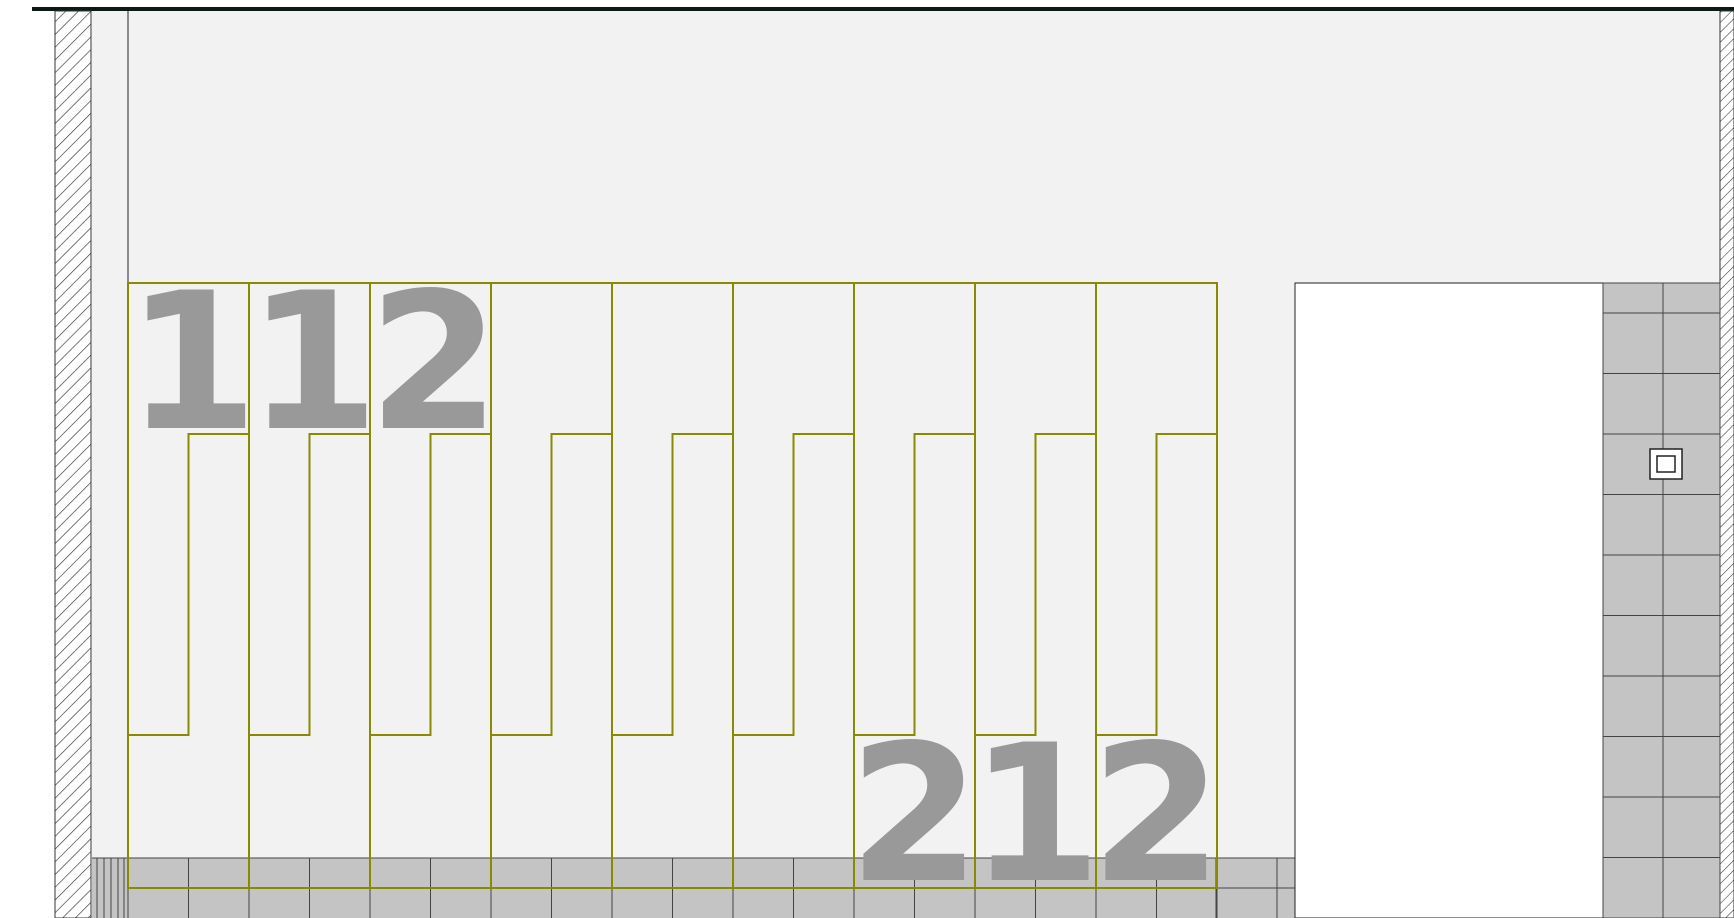 This screenshot has width=1734, height=918. What do you see at coordinates (1666, 464) in the screenshot?
I see `square-outline-icon` at bounding box center [1666, 464].